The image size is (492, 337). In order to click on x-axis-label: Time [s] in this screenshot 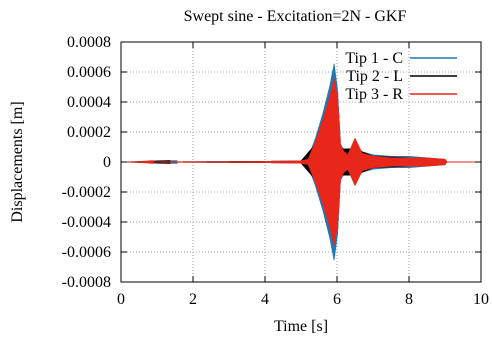, I will do `click(301, 326)`.